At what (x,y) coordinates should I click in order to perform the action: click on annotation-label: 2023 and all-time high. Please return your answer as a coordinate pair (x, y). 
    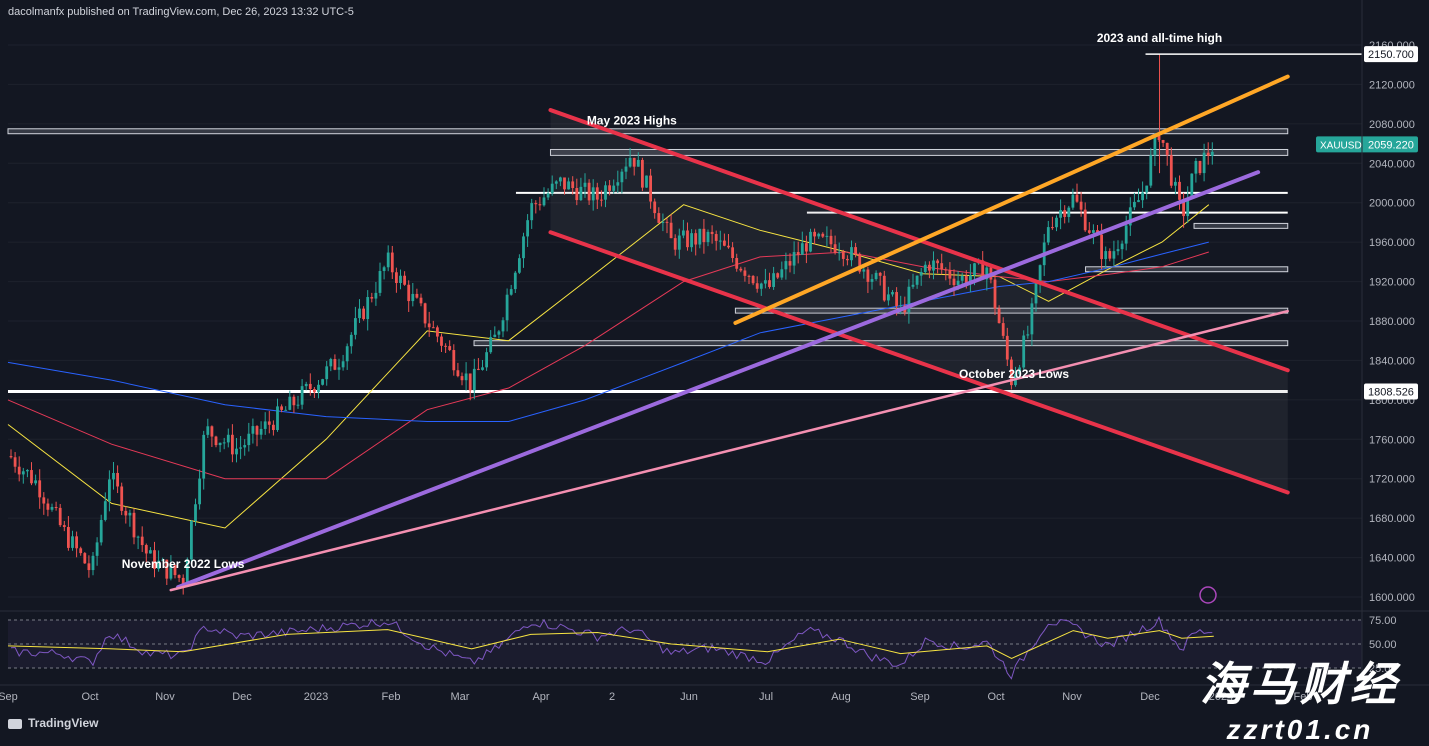
    Looking at the image, I should click on (1159, 38).